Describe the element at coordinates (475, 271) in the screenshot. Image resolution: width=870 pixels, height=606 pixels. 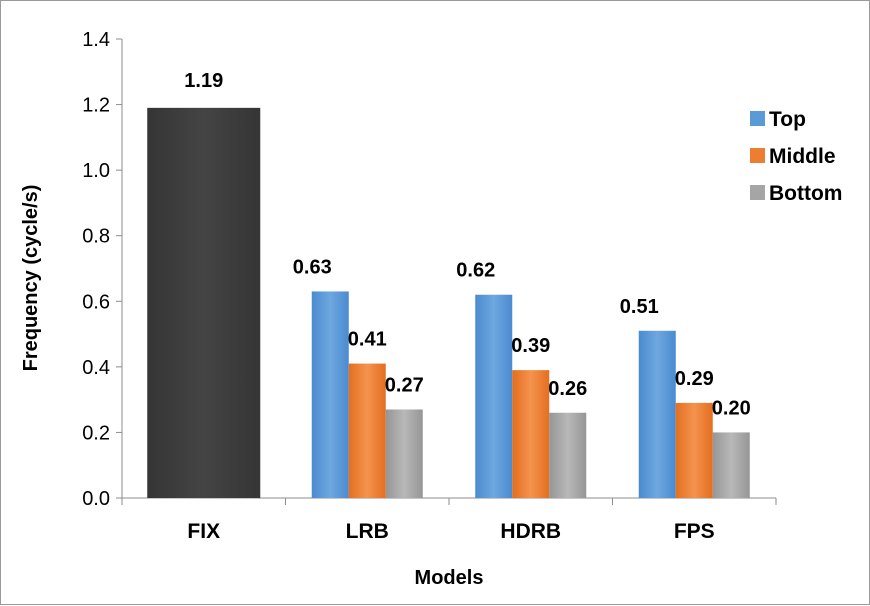
I see `data-label-top: 0.62` at that location.